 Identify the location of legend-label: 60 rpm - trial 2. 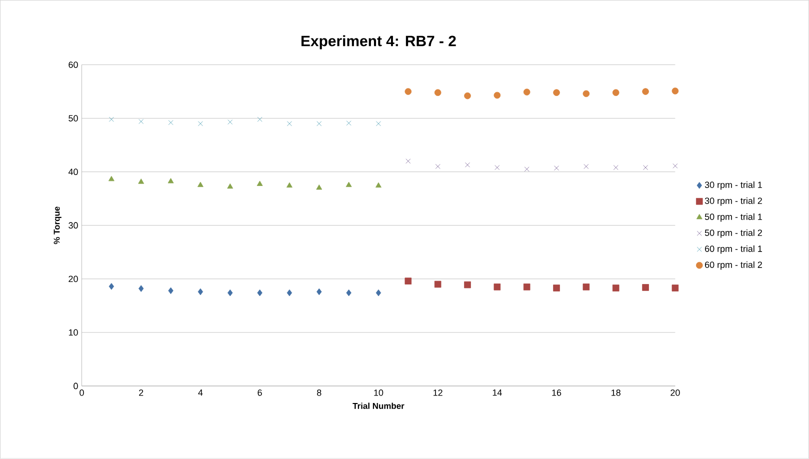
(733, 265).